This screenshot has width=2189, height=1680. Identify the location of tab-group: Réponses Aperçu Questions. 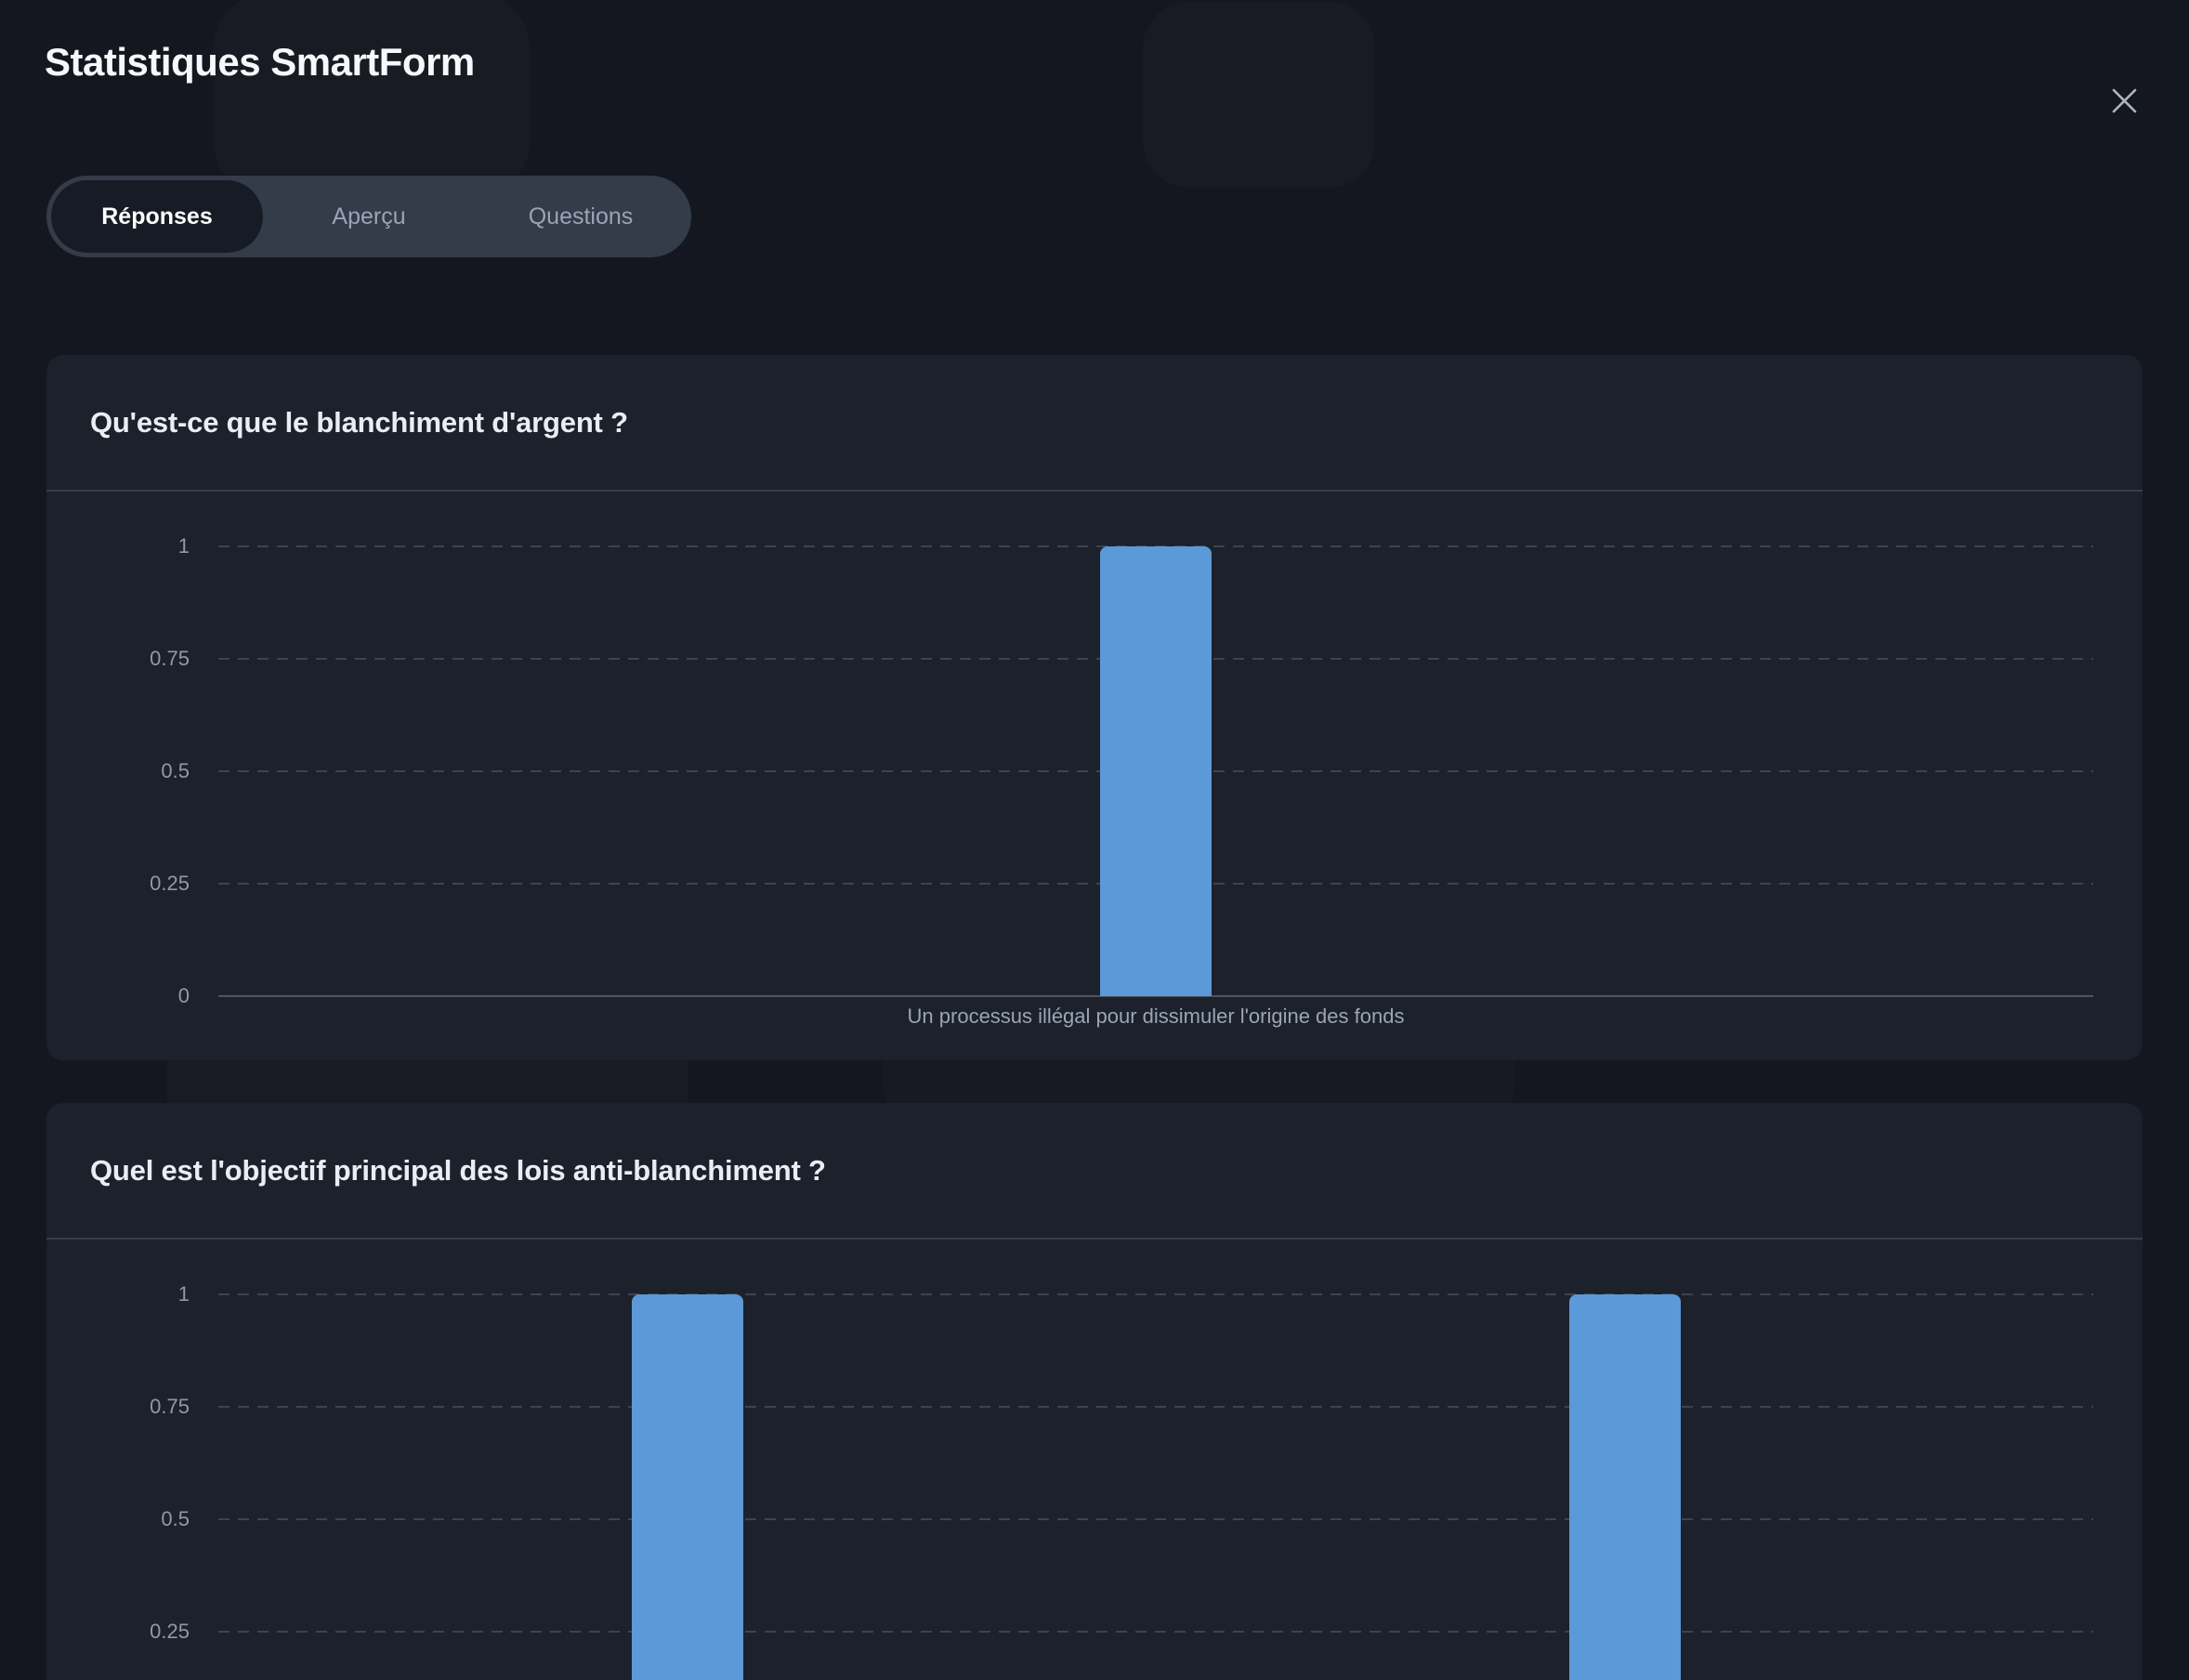
(368, 217).